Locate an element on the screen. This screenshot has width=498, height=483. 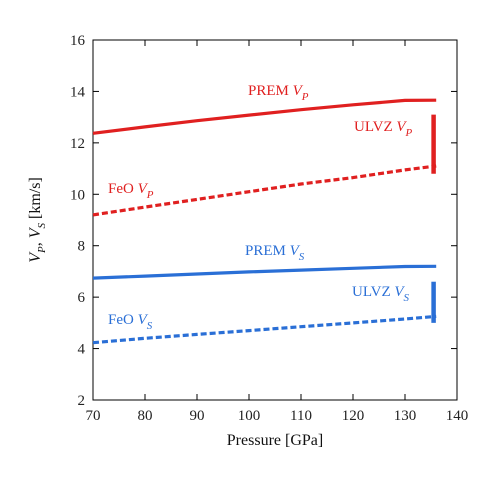
x-tick-label: 110 is located at coordinates (301, 416).